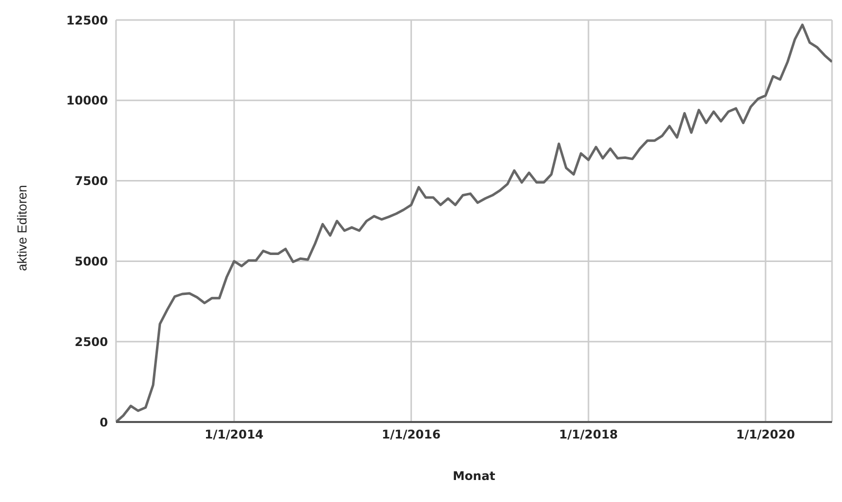 This screenshot has width=842, height=502. I want to click on y-tick-label: 12500, so click(87, 20).